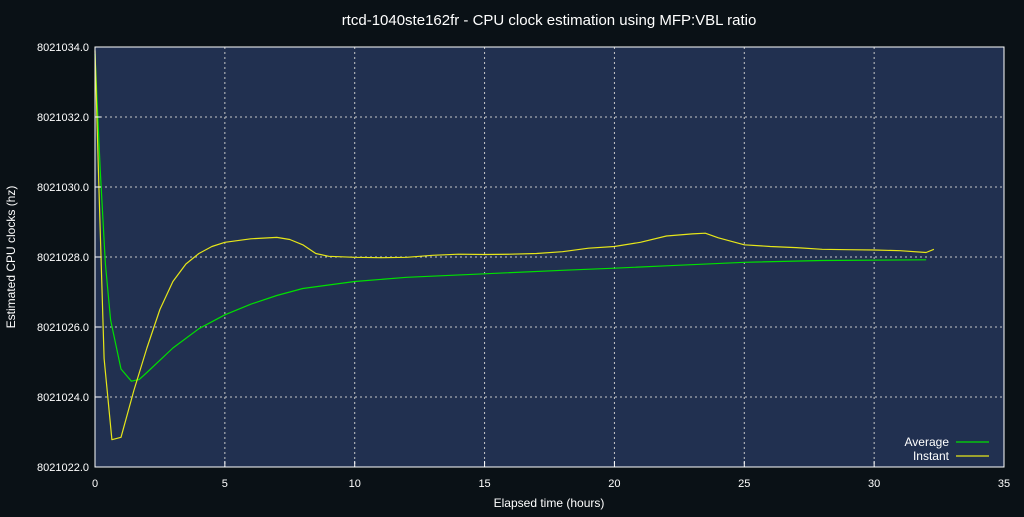 The height and width of the screenshot is (517, 1024). Describe the element at coordinates (484, 484) in the screenshot. I see `x-tick-label: 15` at that location.